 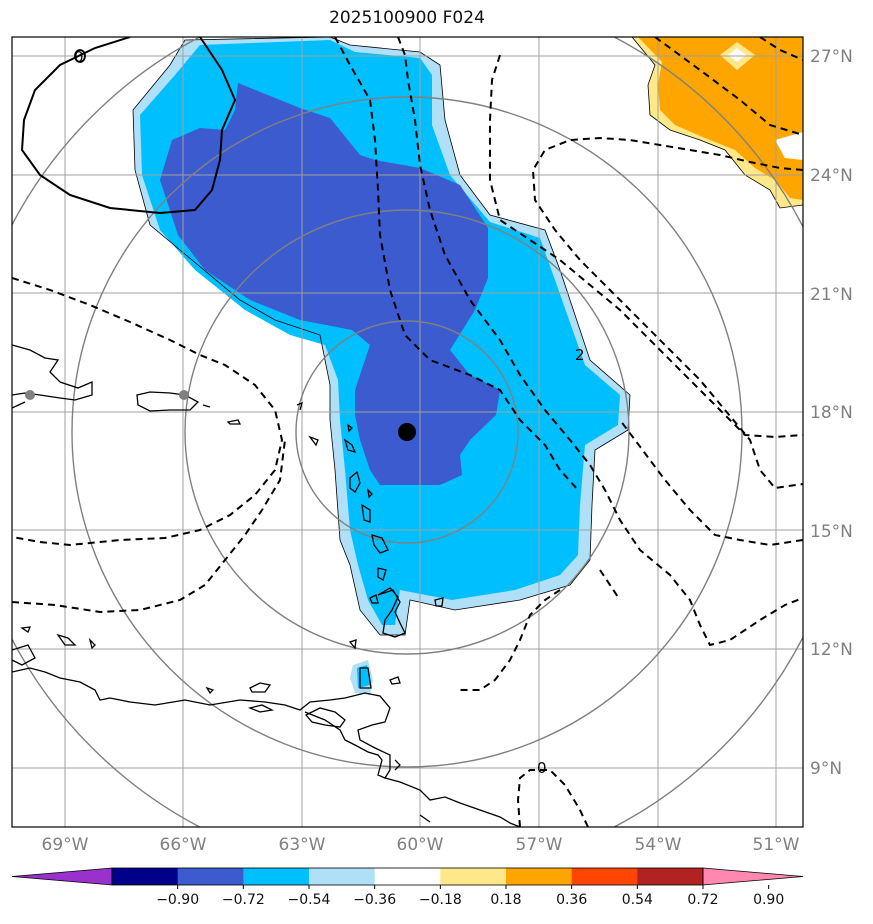 What do you see at coordinates (542, 768) in the screenshot?
I see `contour-label-south: 0` at bounding box center [542, 768].